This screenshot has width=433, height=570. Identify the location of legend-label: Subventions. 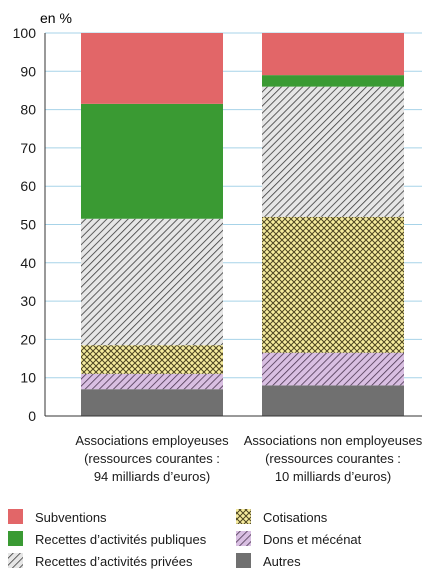
(71, 517).